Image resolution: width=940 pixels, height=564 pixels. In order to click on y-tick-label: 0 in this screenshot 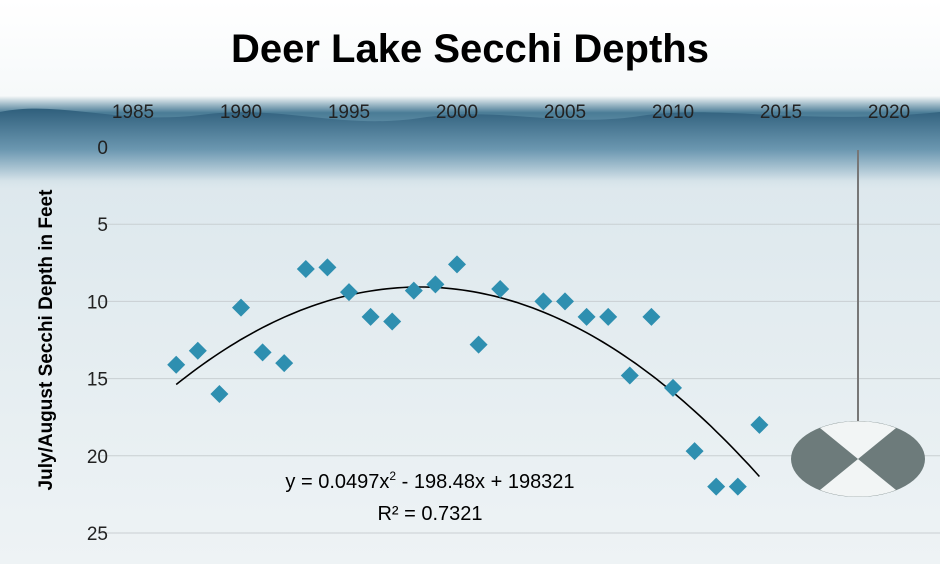, I will do `click(102, 148)`.